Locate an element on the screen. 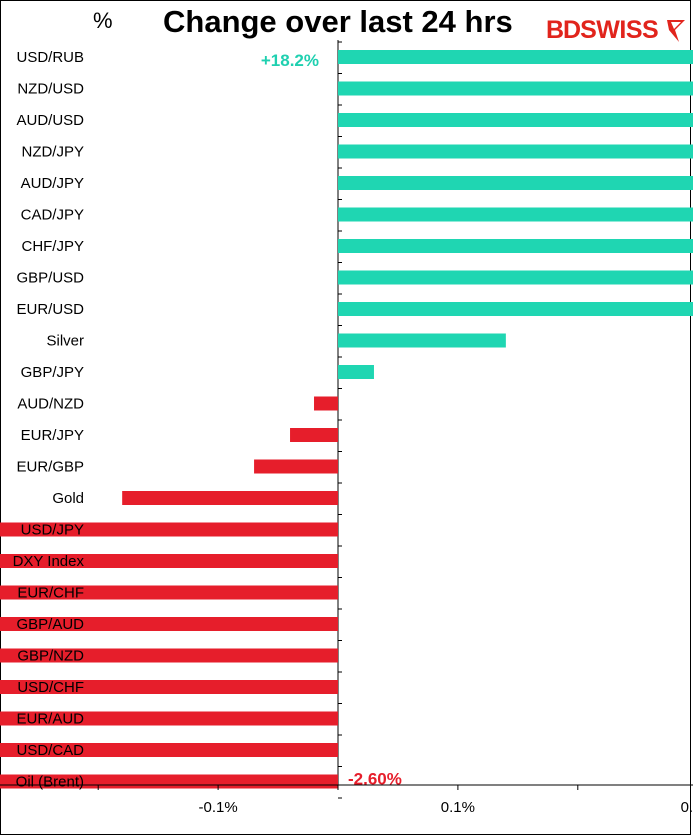 The image size is (693, 837). category-label-eur-usd: EUR/USD is located at coordinates (50, 309).